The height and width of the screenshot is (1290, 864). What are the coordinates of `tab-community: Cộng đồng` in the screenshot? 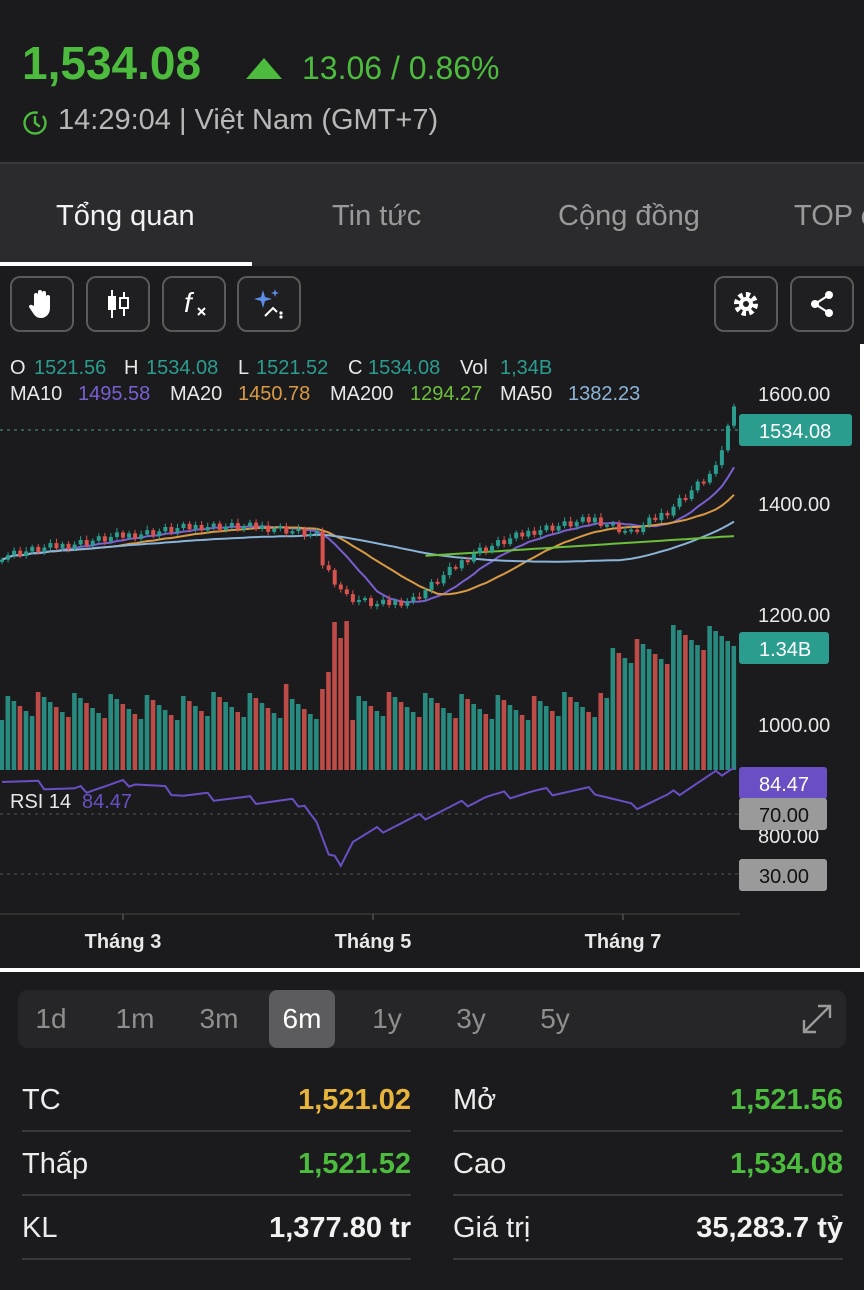 It's located at (629, 216).